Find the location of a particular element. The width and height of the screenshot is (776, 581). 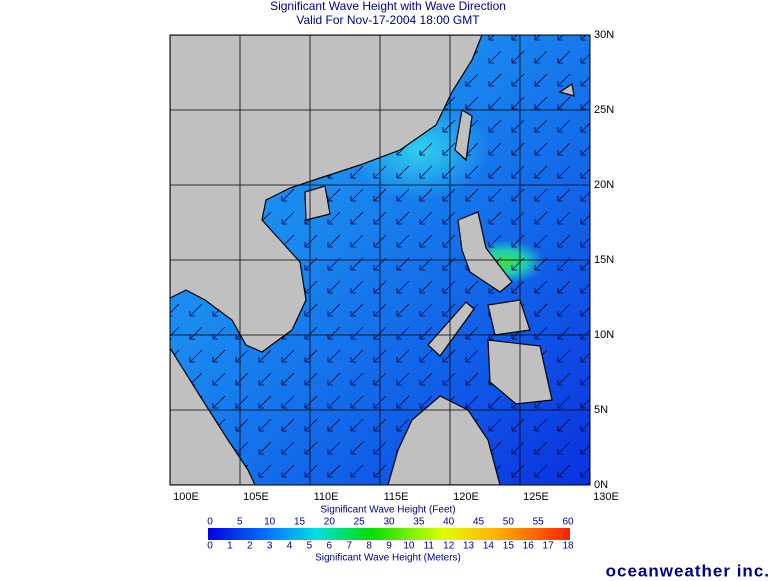

feet-tick-label: 15 is located at coordinates (300, 522).